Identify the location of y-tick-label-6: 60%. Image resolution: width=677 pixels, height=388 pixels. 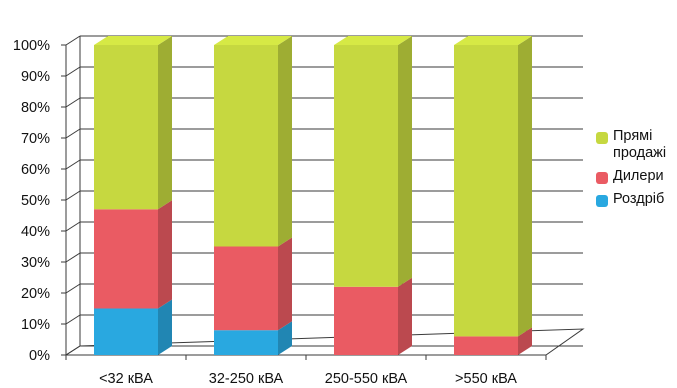
(35, 170).